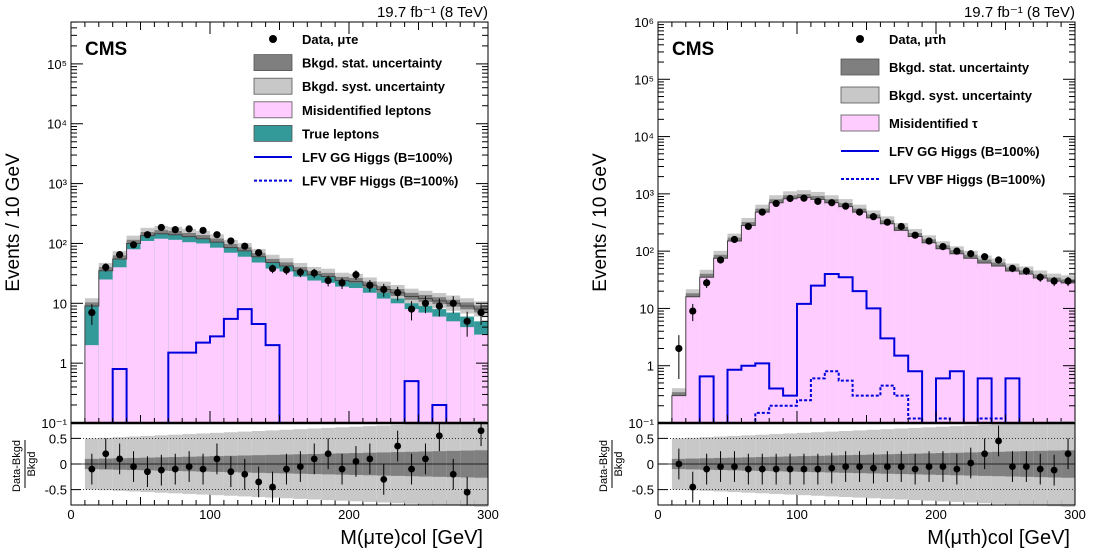  Describe the element at coordinates (488, 514) in the screenshot. I see `x-tick-label: 300` at that location.